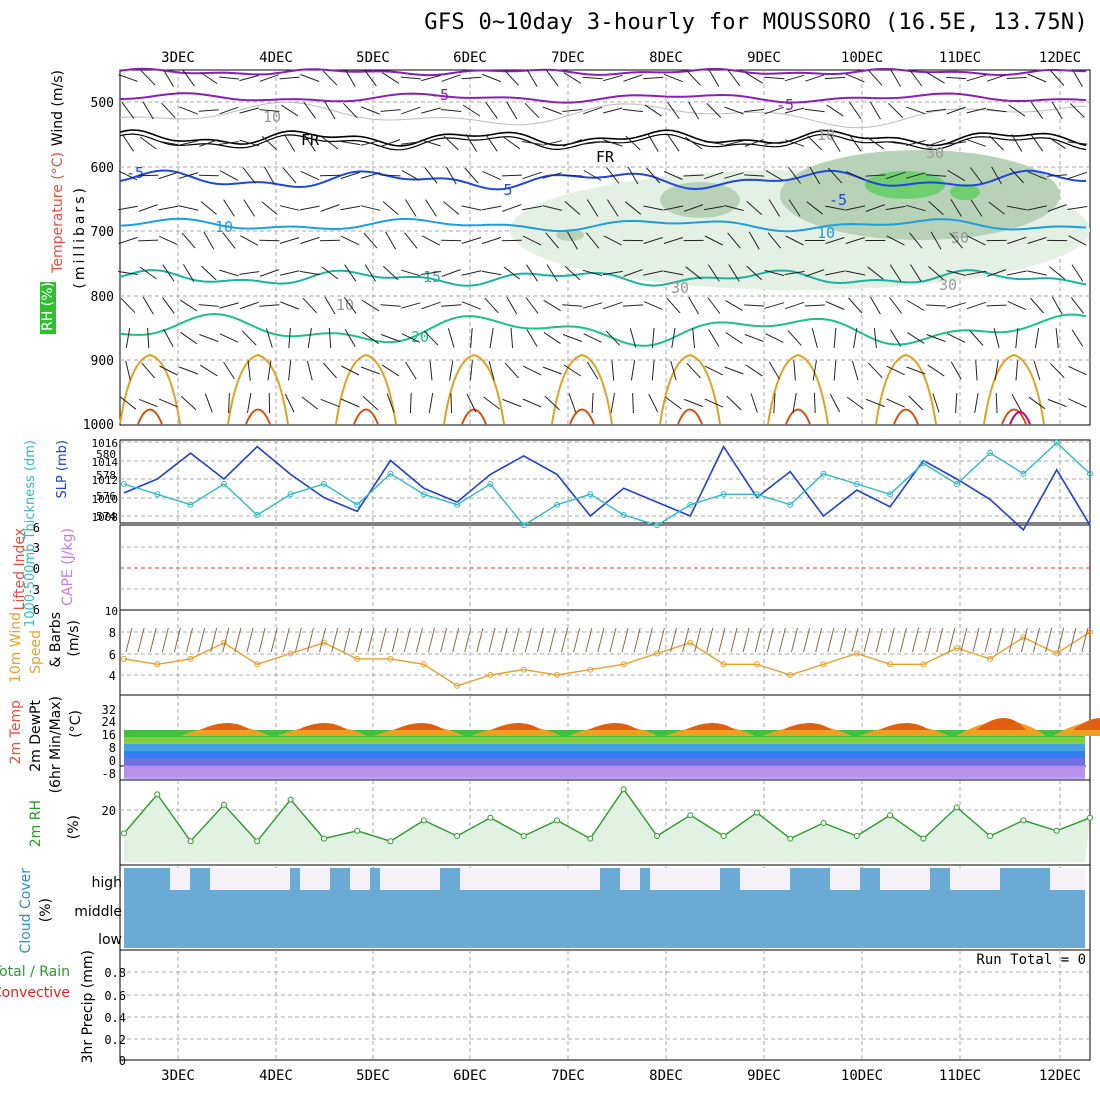 The image size is (1100, 1100). I want to click on date-label-bottom: 7DEC, so click(568, 1076).